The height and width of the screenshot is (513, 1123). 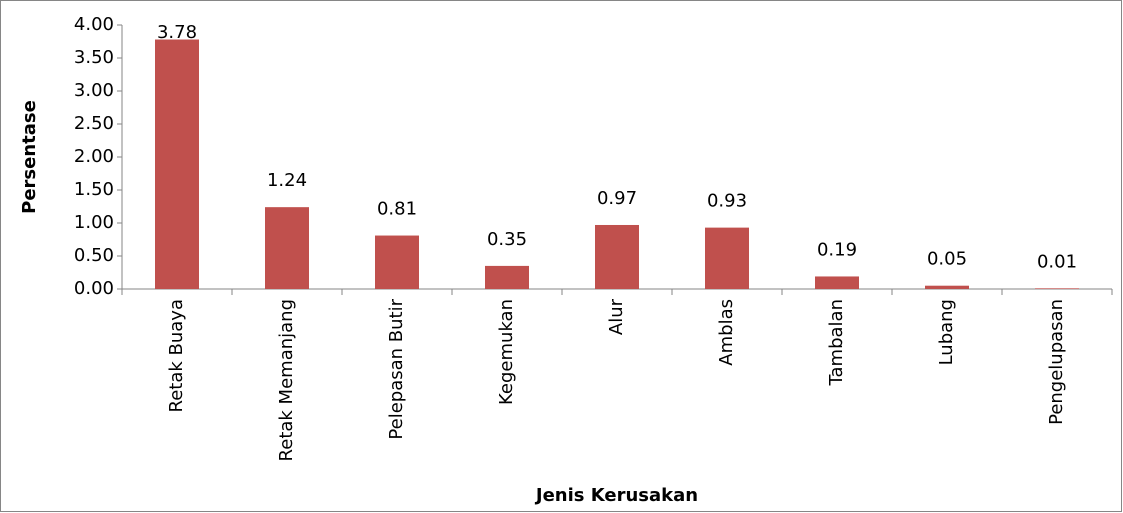 I want to click on data-label: 1.24, so click(x=287, y=180).